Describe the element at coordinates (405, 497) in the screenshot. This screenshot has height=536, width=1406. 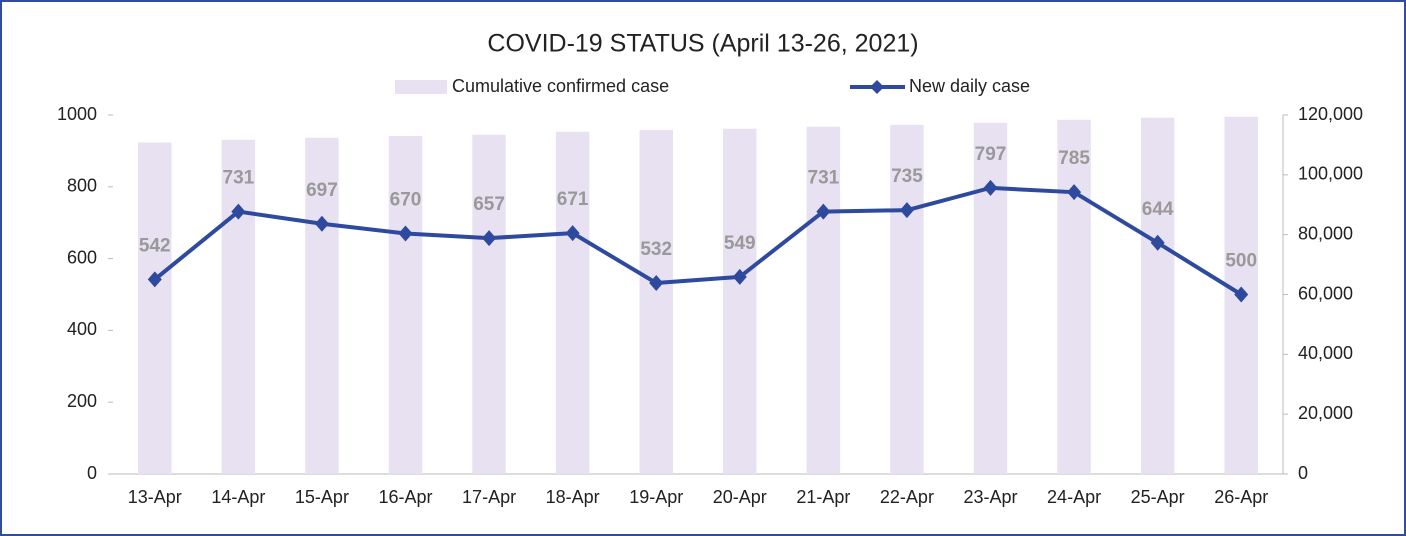
I see `x-tick-label: 16-Apr` at that location.